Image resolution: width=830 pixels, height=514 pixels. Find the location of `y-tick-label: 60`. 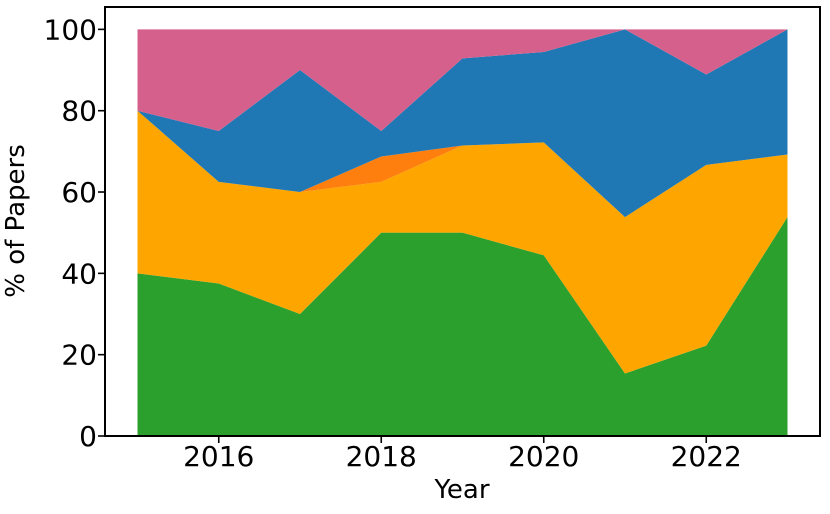

y-tick-label: 60 is located at coordinates (79, 192).